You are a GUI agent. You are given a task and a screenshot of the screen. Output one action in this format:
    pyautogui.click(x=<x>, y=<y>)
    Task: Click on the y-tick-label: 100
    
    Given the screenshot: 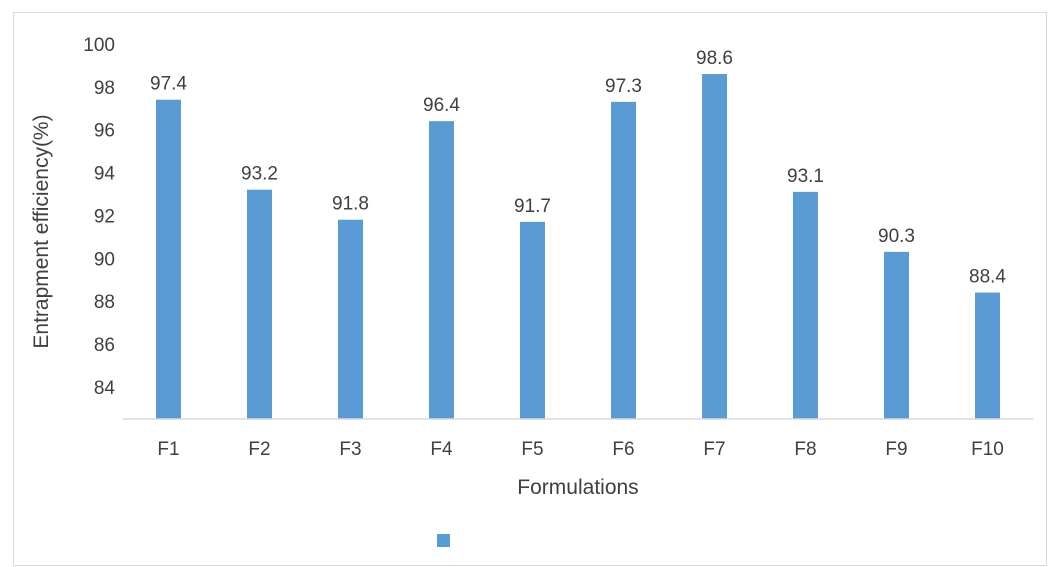 What is the action you would take?
    pyautogui.click(x=99, y=45)
    